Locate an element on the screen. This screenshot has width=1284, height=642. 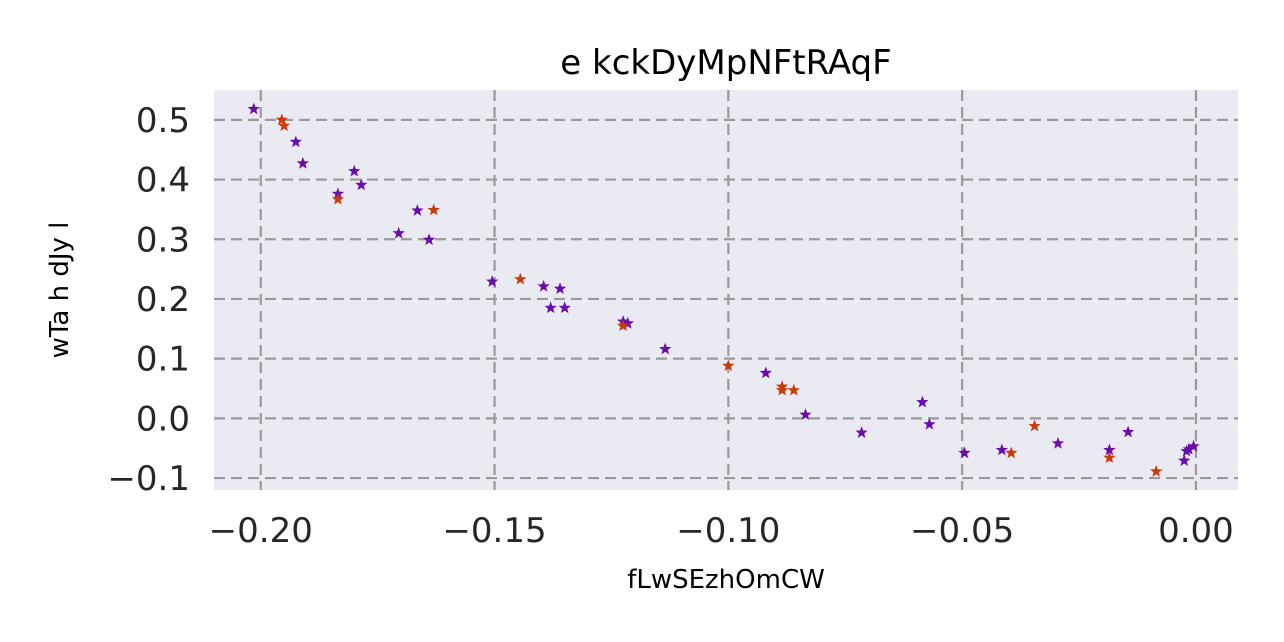
chart-title: e kckDyMpNFtRAqF is located at coordinates (725, 63).